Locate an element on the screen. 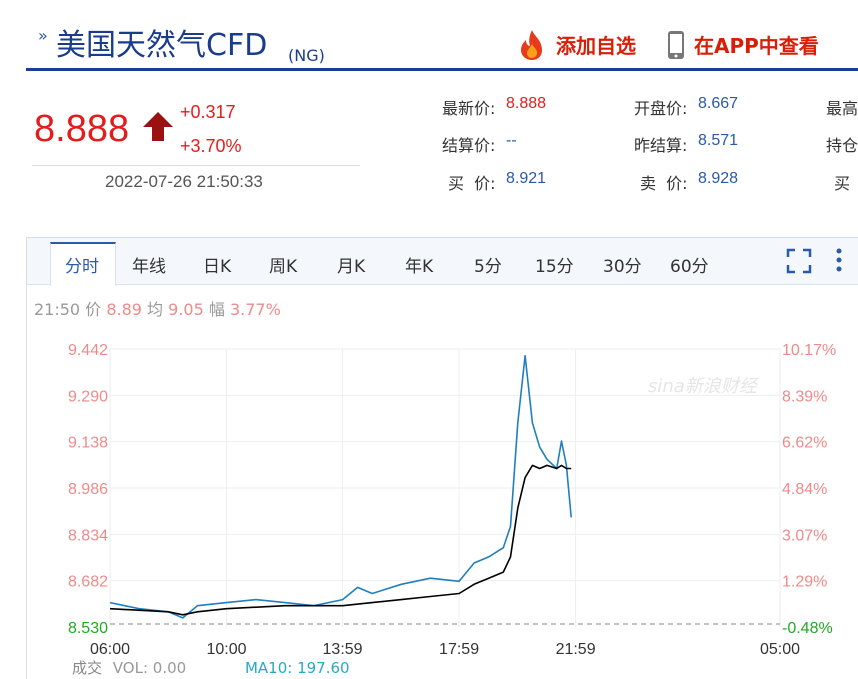 The image size is (858, 679). pct-tick-label: 10.17% is located at coordinates (809, 350).